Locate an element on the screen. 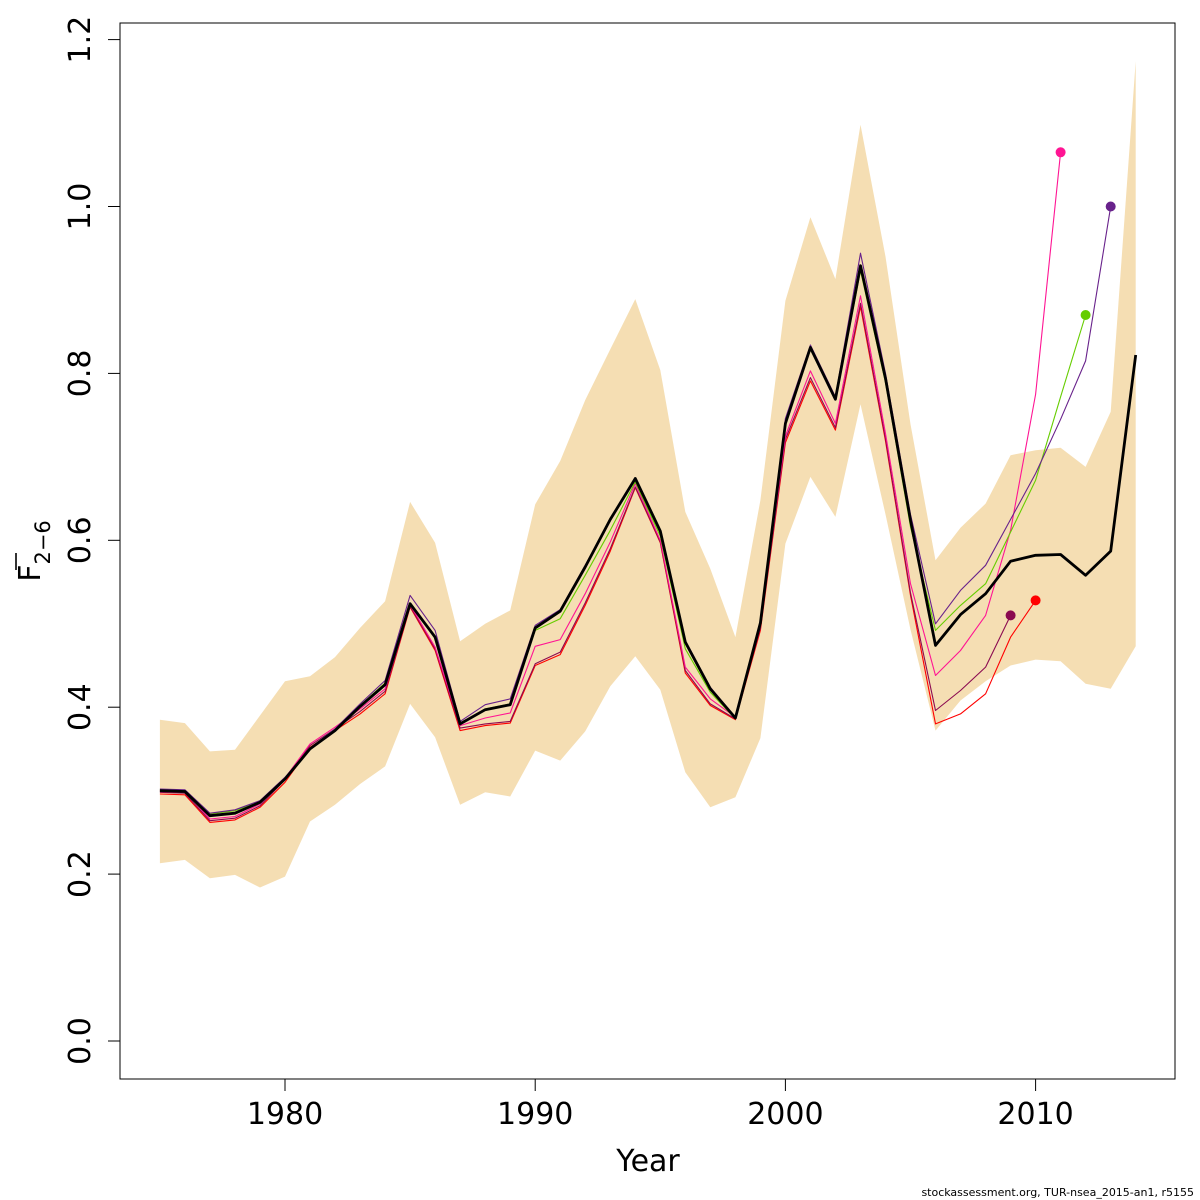 The image size is (1200, 1200). y-tick-label-0.4: 0.4 is located at coordinates (80, 707).